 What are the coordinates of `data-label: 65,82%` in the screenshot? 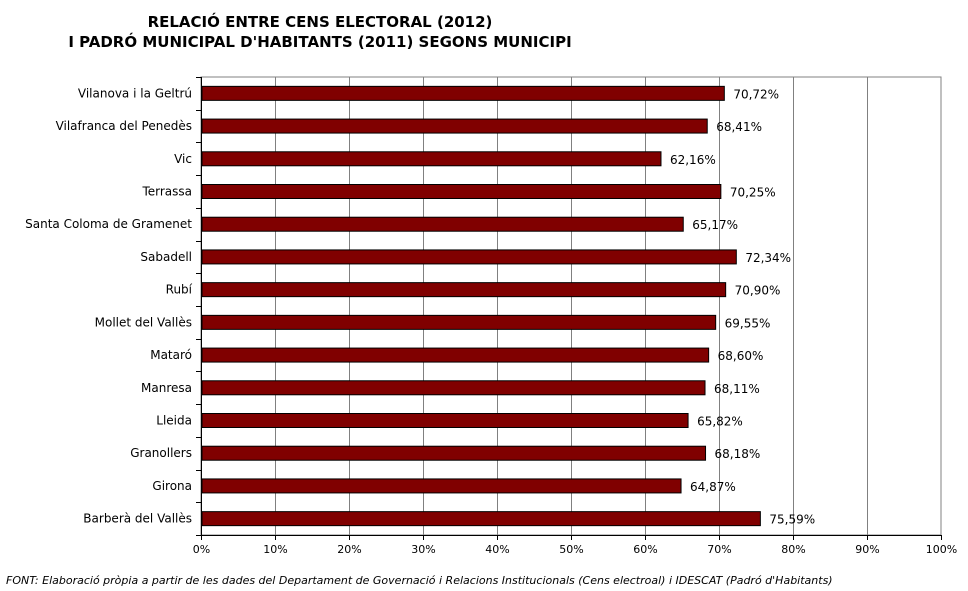 It's located at (720, 422).